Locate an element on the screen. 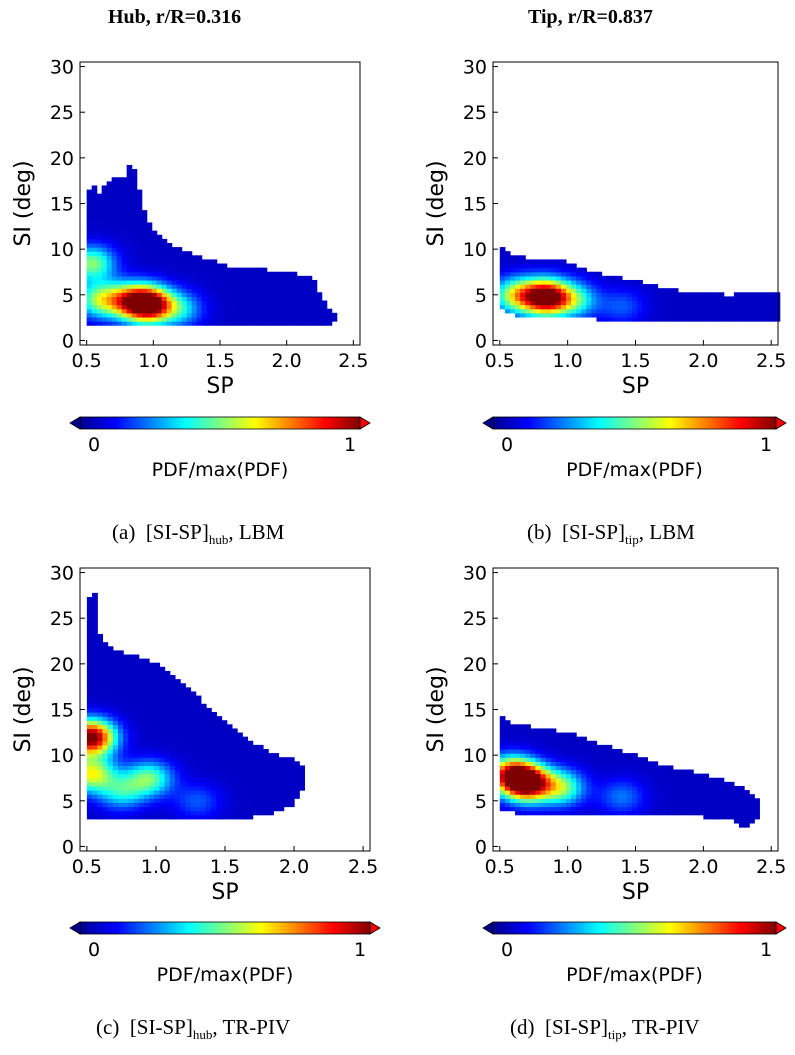 The width and height of the screenshot is (795, 1055). y-tick-label: 25 is located at coordinates (62, 619).